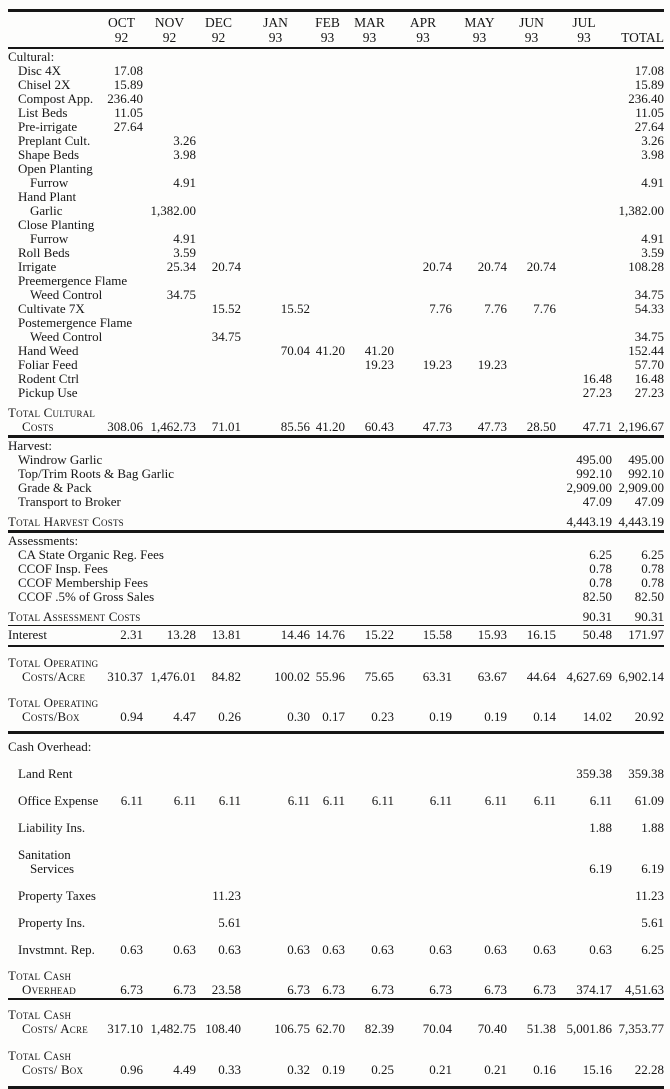 Image resolution: width=670 pixels, height=1089 pixels. What do you see at coordinates (48, 350) in the screenshot?
I see `row-label-line1: Hand Weed` at bounding box center [48, 350].